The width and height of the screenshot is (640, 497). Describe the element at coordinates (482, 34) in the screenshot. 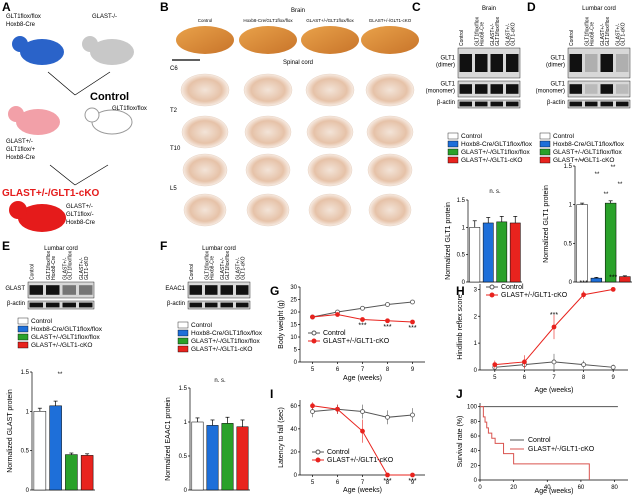

I see `lane-label: Hoxb8-Cre` at that location.